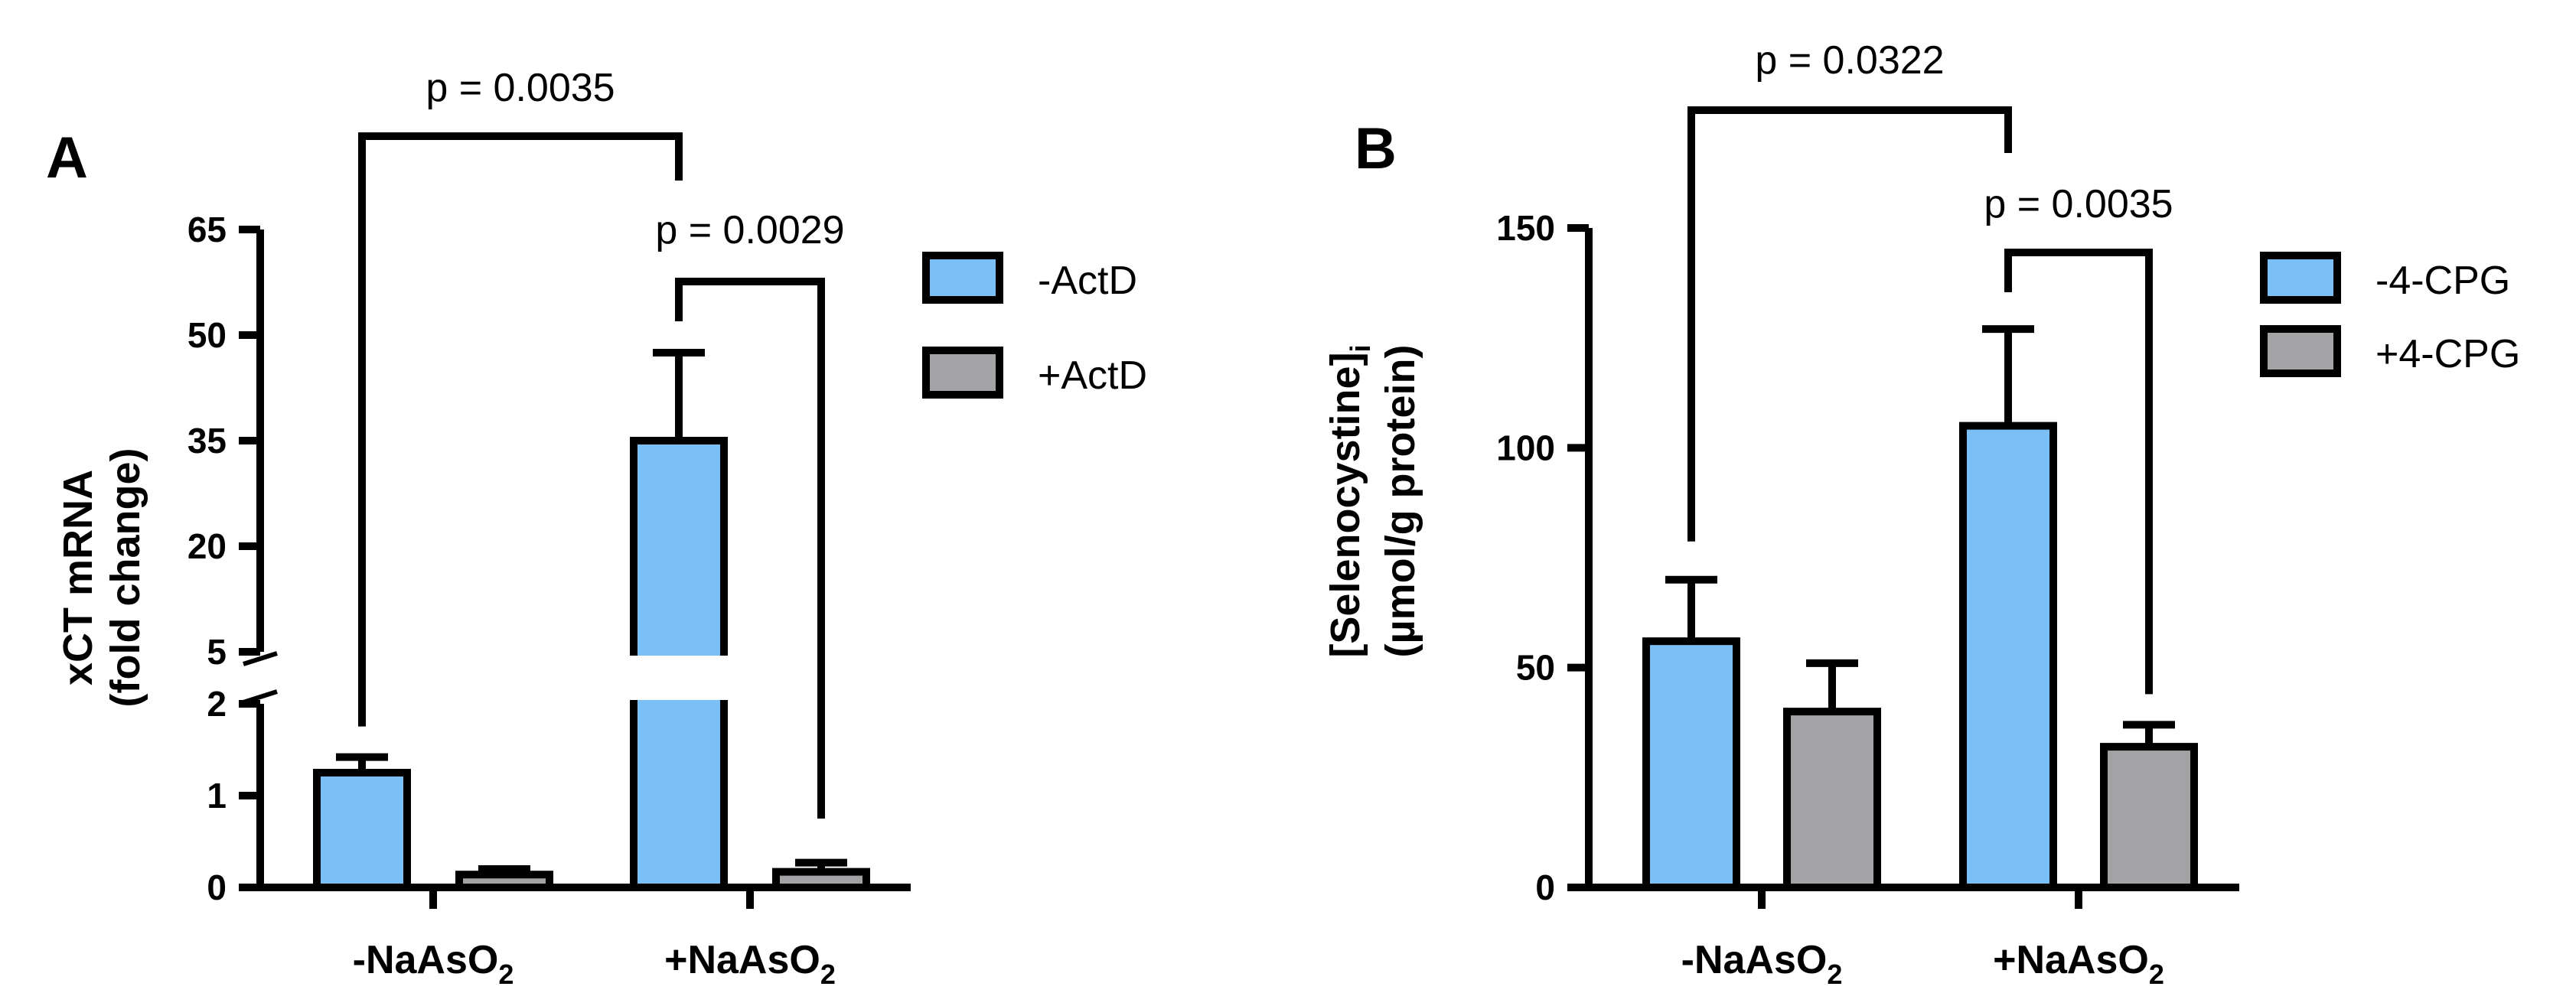  Describe the element at coordinates (1349, 501) in the screenshot. I see `y-axis-label-line-1: [Selenocystine]i` at that location.